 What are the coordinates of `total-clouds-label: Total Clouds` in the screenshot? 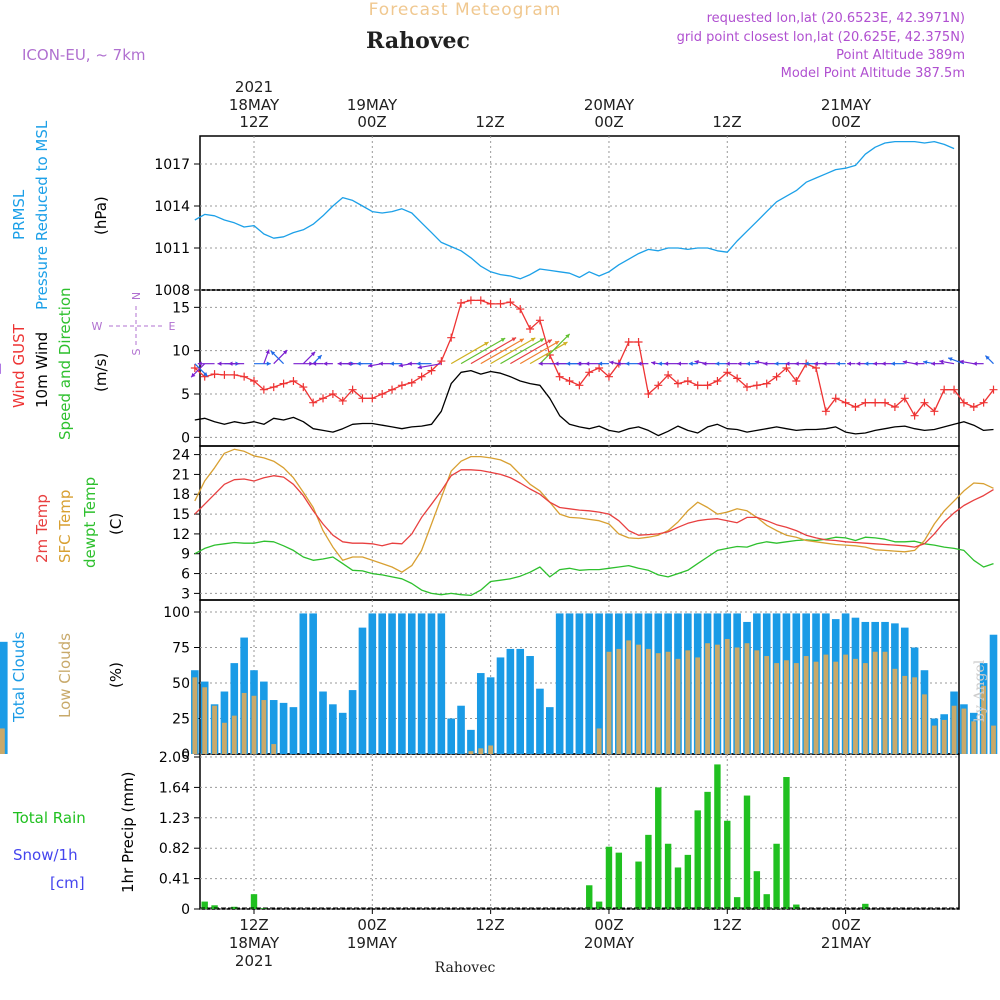 It's located at (19, 677).